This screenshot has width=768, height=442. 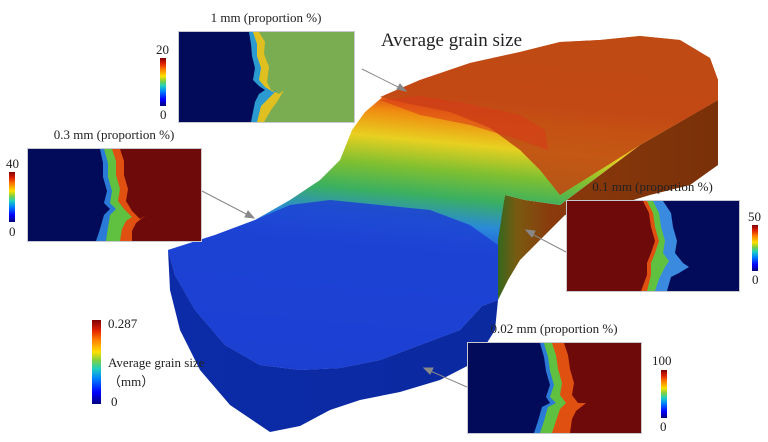 What do you see at coordinates (754, 216) in the screenshot?
I see `panel-01mm-cbar-max: 50` at bounding box center [754, 216].